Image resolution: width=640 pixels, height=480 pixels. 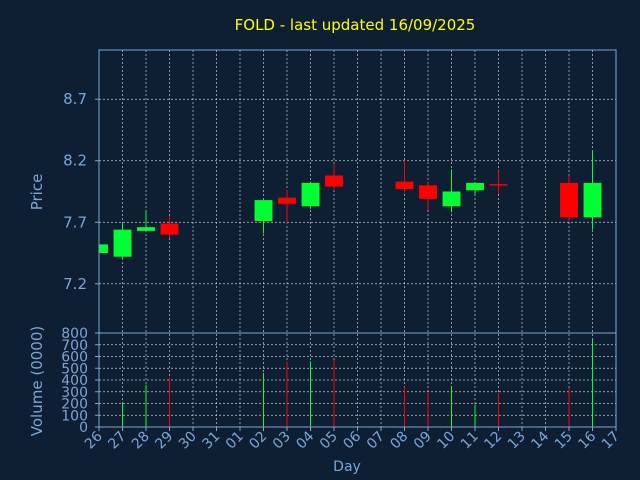 What do you see at coordinates (587, 440) in the screenshot?
I see `x-tick-label: 16` at bounding box center [587, 440].